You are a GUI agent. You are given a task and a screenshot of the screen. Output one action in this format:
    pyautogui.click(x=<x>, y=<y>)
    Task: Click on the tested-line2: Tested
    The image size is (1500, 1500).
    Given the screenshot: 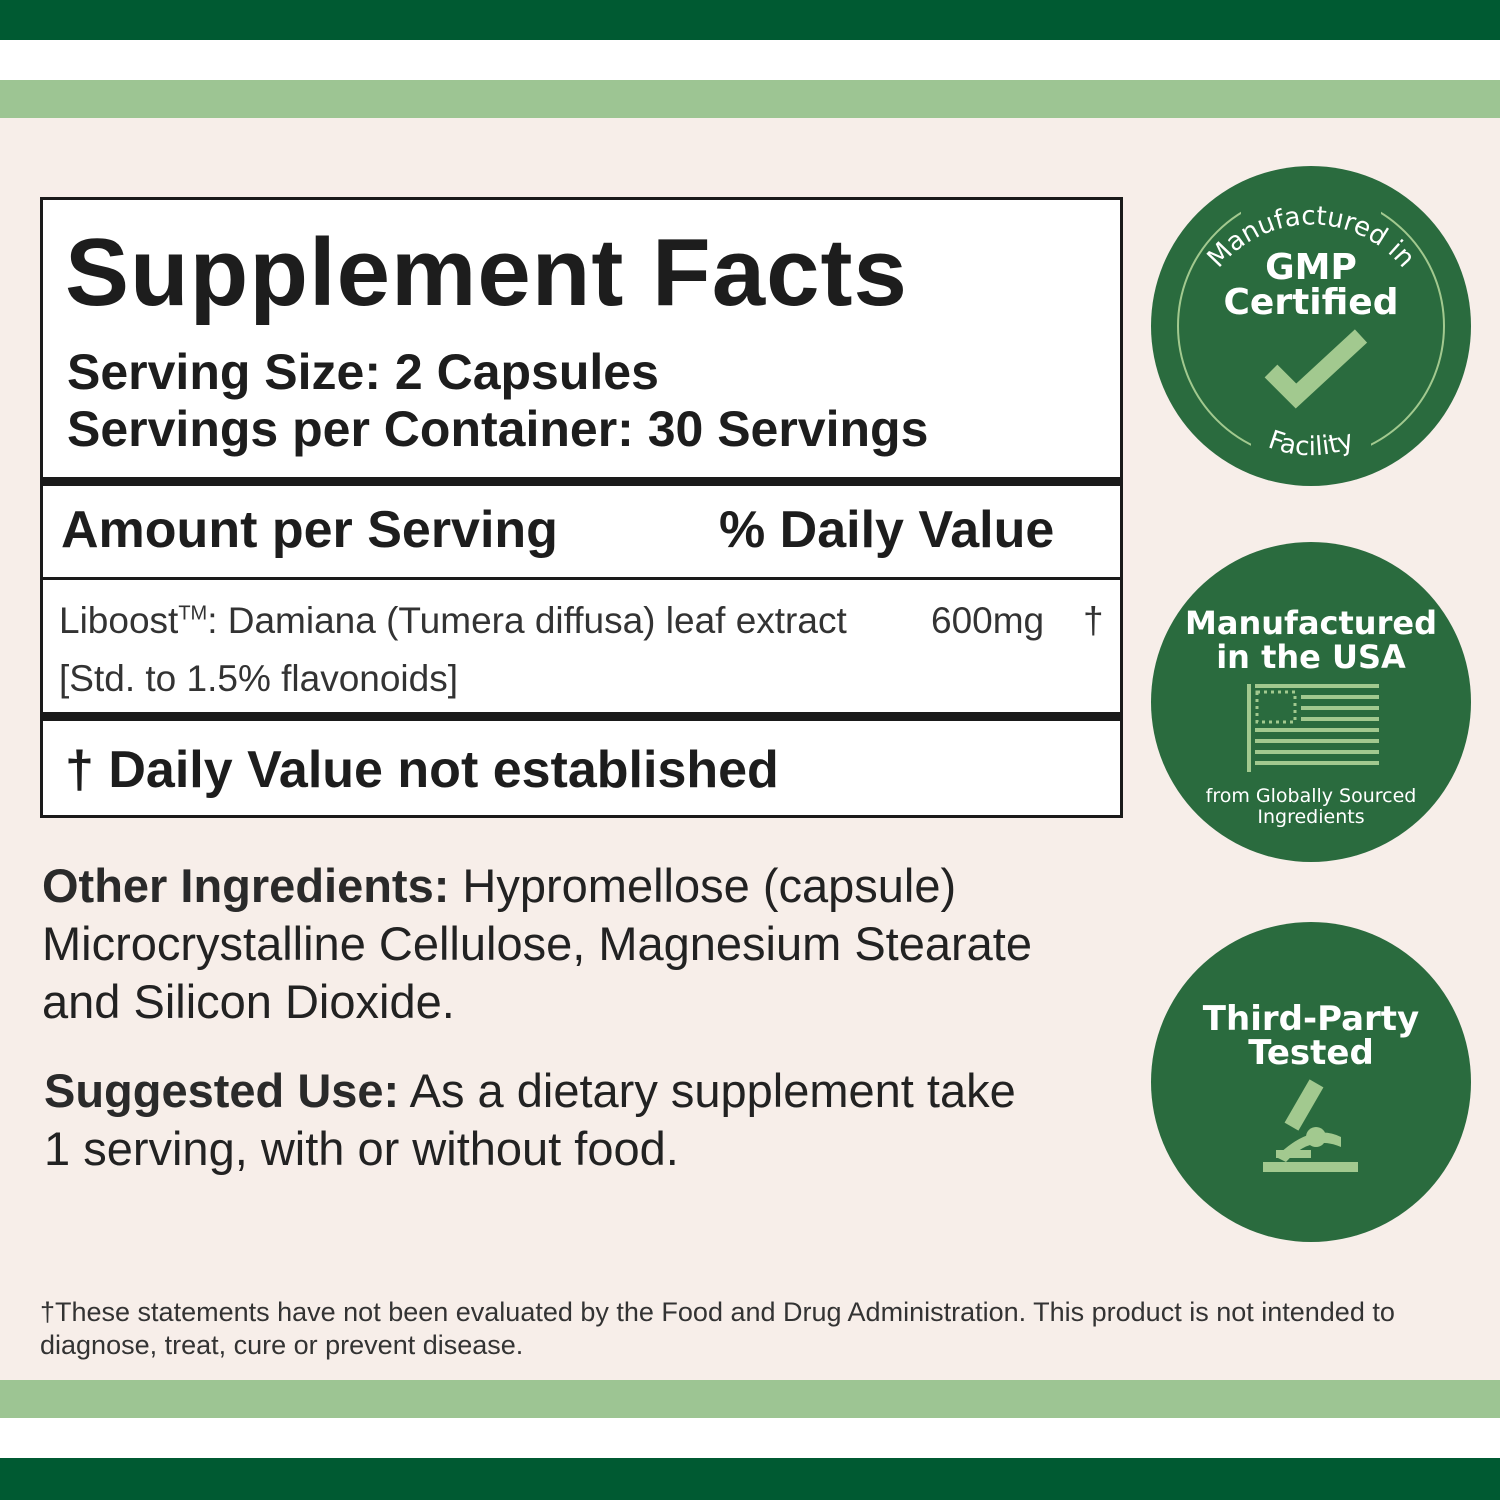 What is the action you would take?
    pyautogui.click(x=1311, y=1053)
    